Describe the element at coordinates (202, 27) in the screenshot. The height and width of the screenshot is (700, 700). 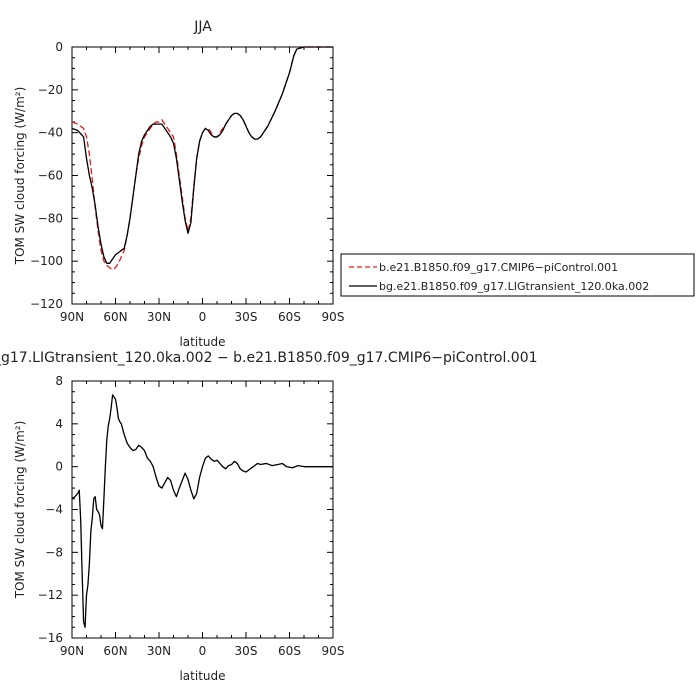
I see `chart-title: JJA` at that location.